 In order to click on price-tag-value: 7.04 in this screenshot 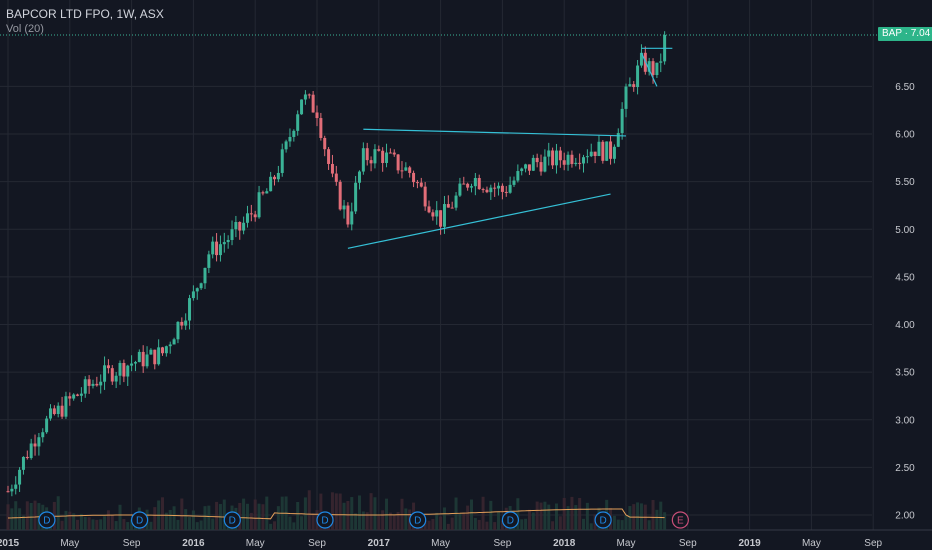, I will do `click(920, 33)`.